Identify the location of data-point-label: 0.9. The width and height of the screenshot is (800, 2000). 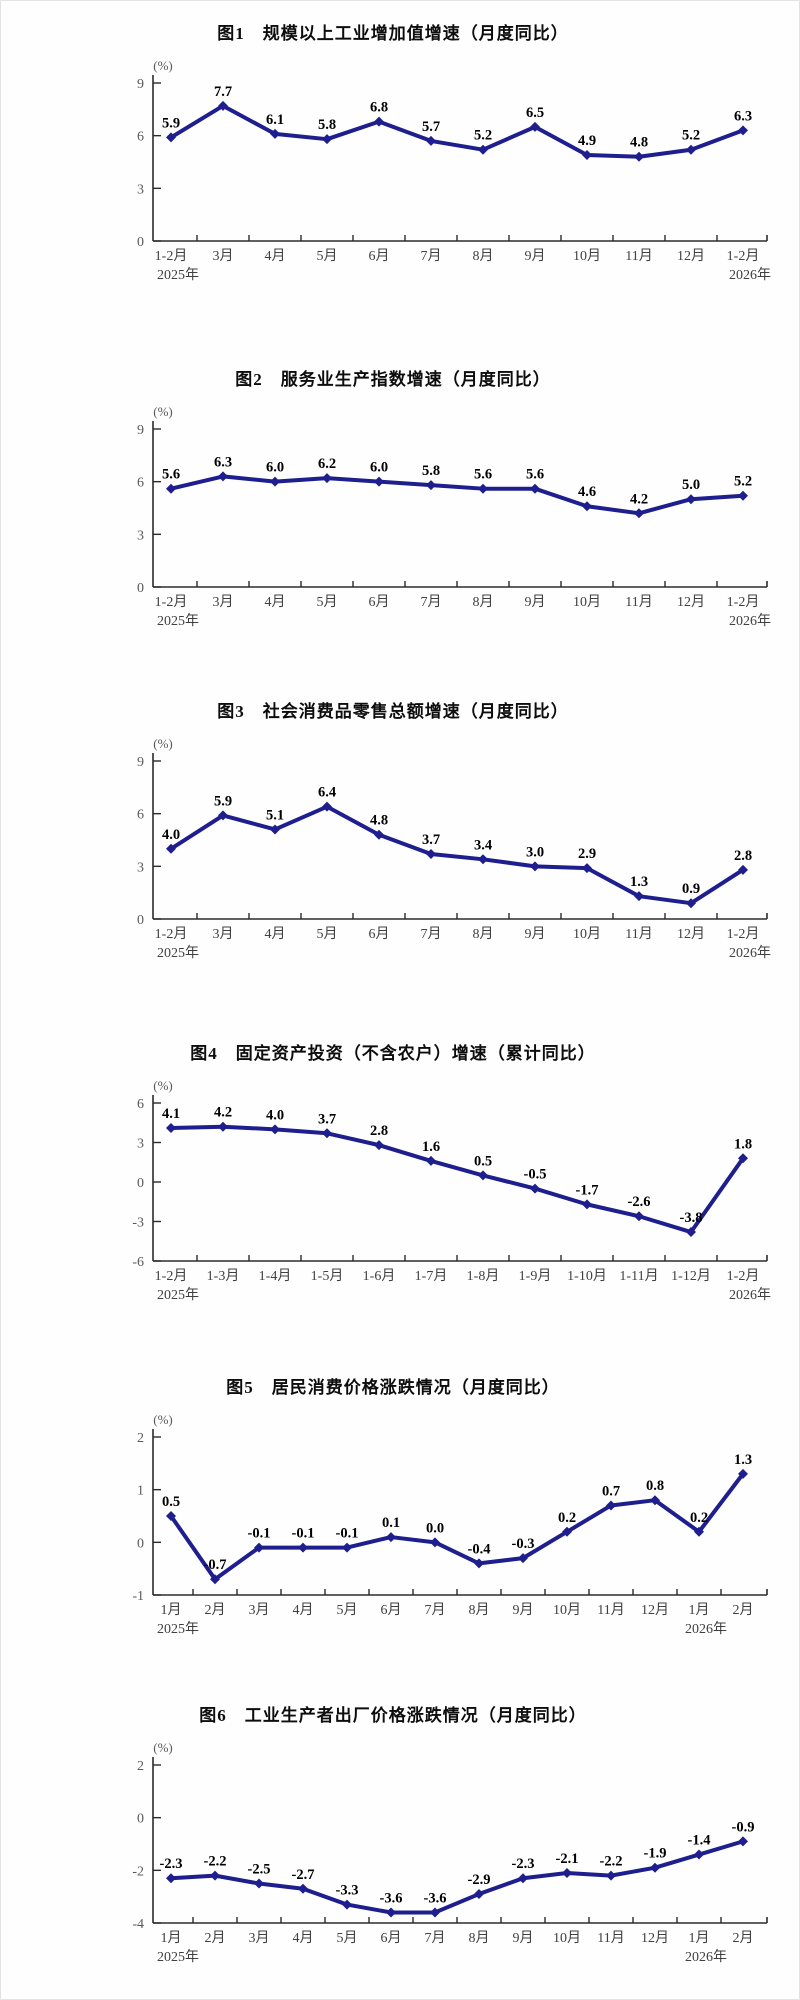
(691, 889).